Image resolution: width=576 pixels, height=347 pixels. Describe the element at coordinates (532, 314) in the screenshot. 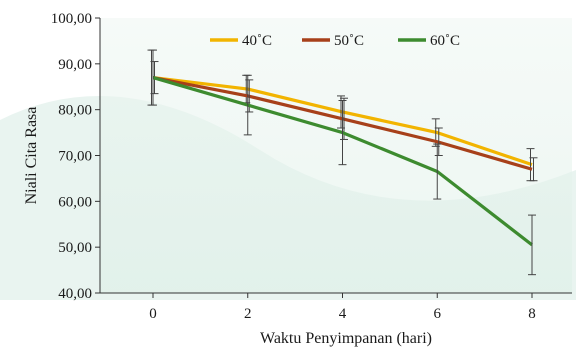

I see `x-tick-label: 8` at that location.